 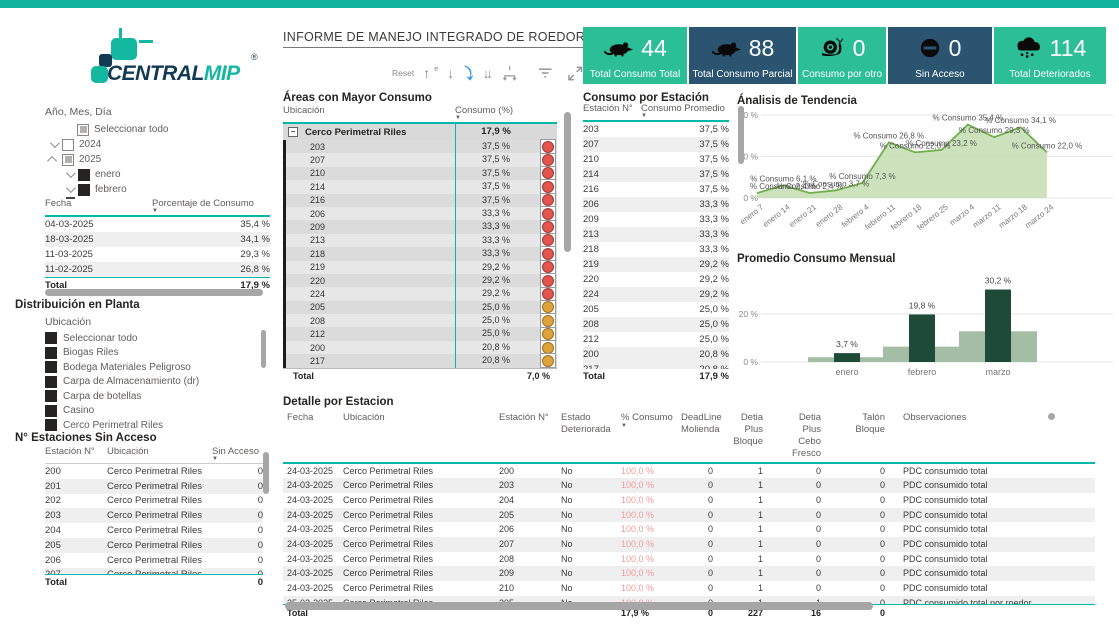 I want to click on drill-up-icon: ↑, so click(x=427, y=73).